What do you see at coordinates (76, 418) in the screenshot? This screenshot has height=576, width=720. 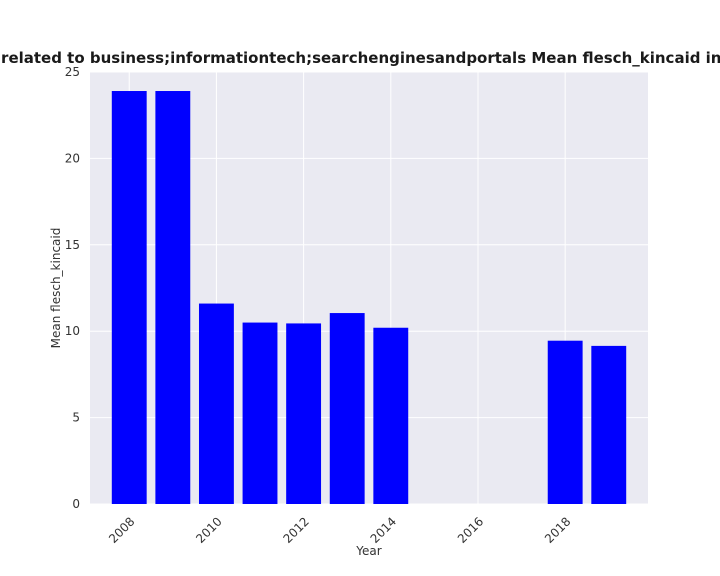 I see `y-tick-label: 5` at bounding box center [76, 418].